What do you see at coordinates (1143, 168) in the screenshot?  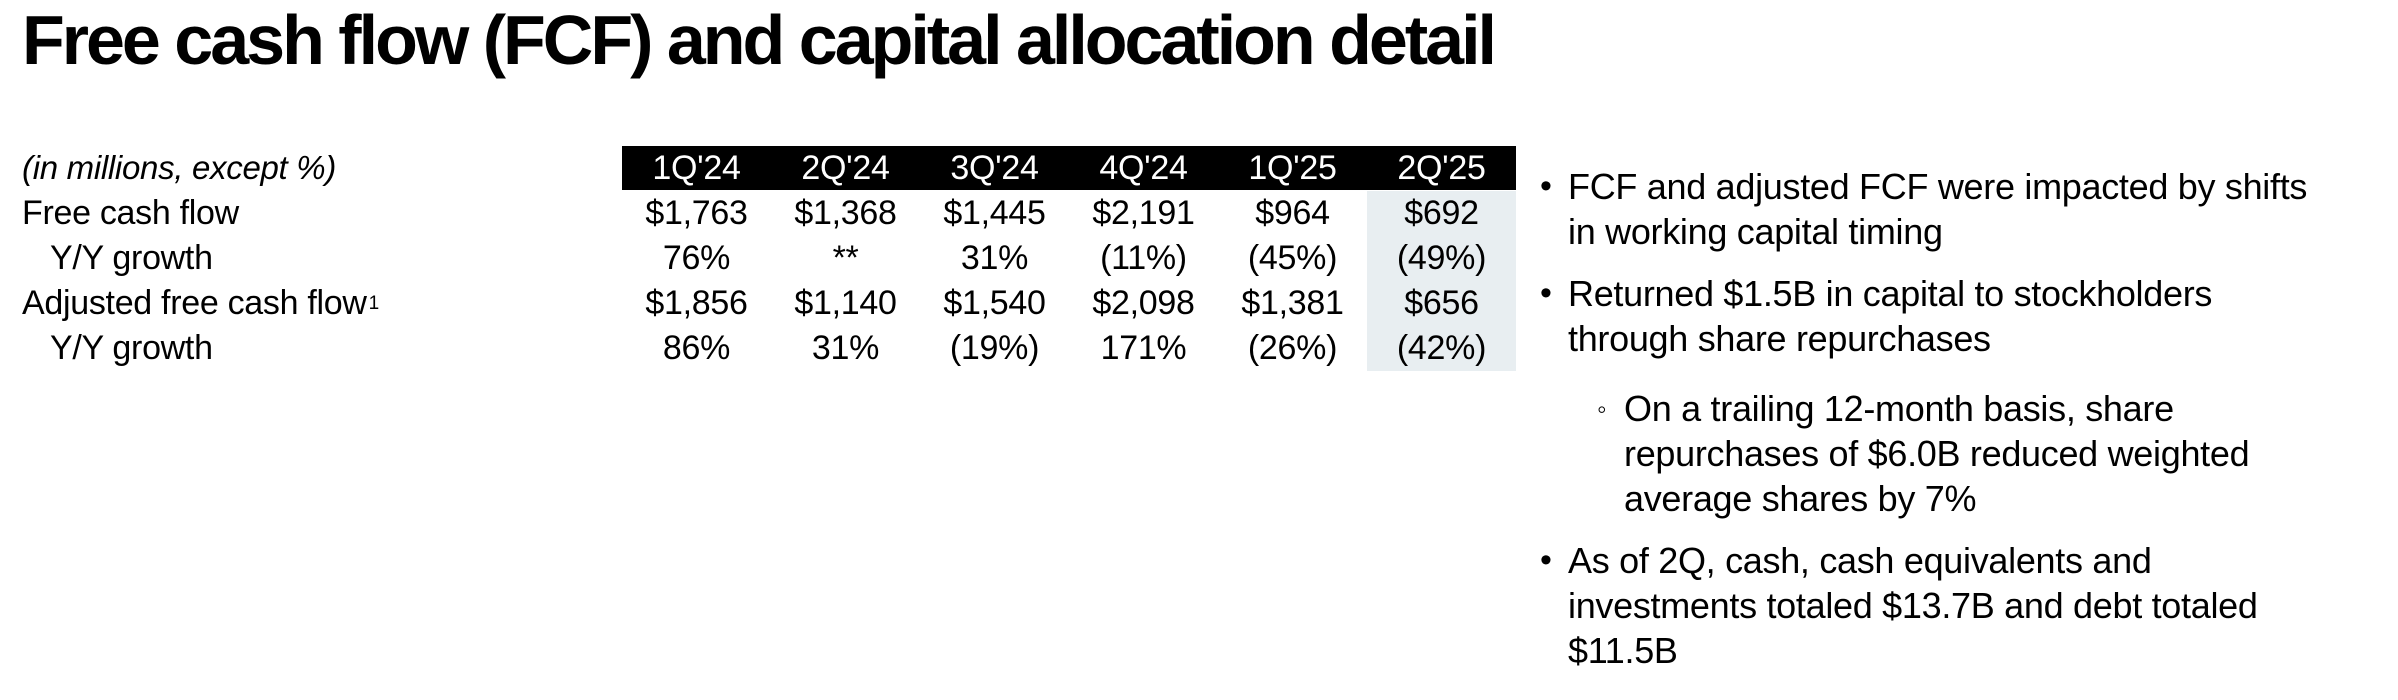 I see `column-header-4q24: 4Q'24` at bounding box center [1143, 168].